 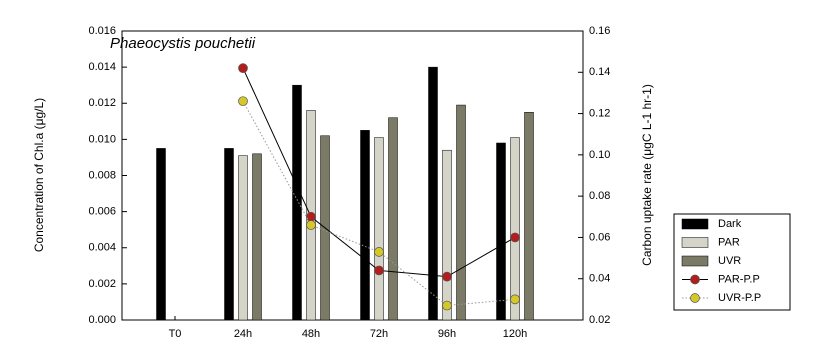 I want to click on x-tick-label: 96h, so click(x=447, y=334).